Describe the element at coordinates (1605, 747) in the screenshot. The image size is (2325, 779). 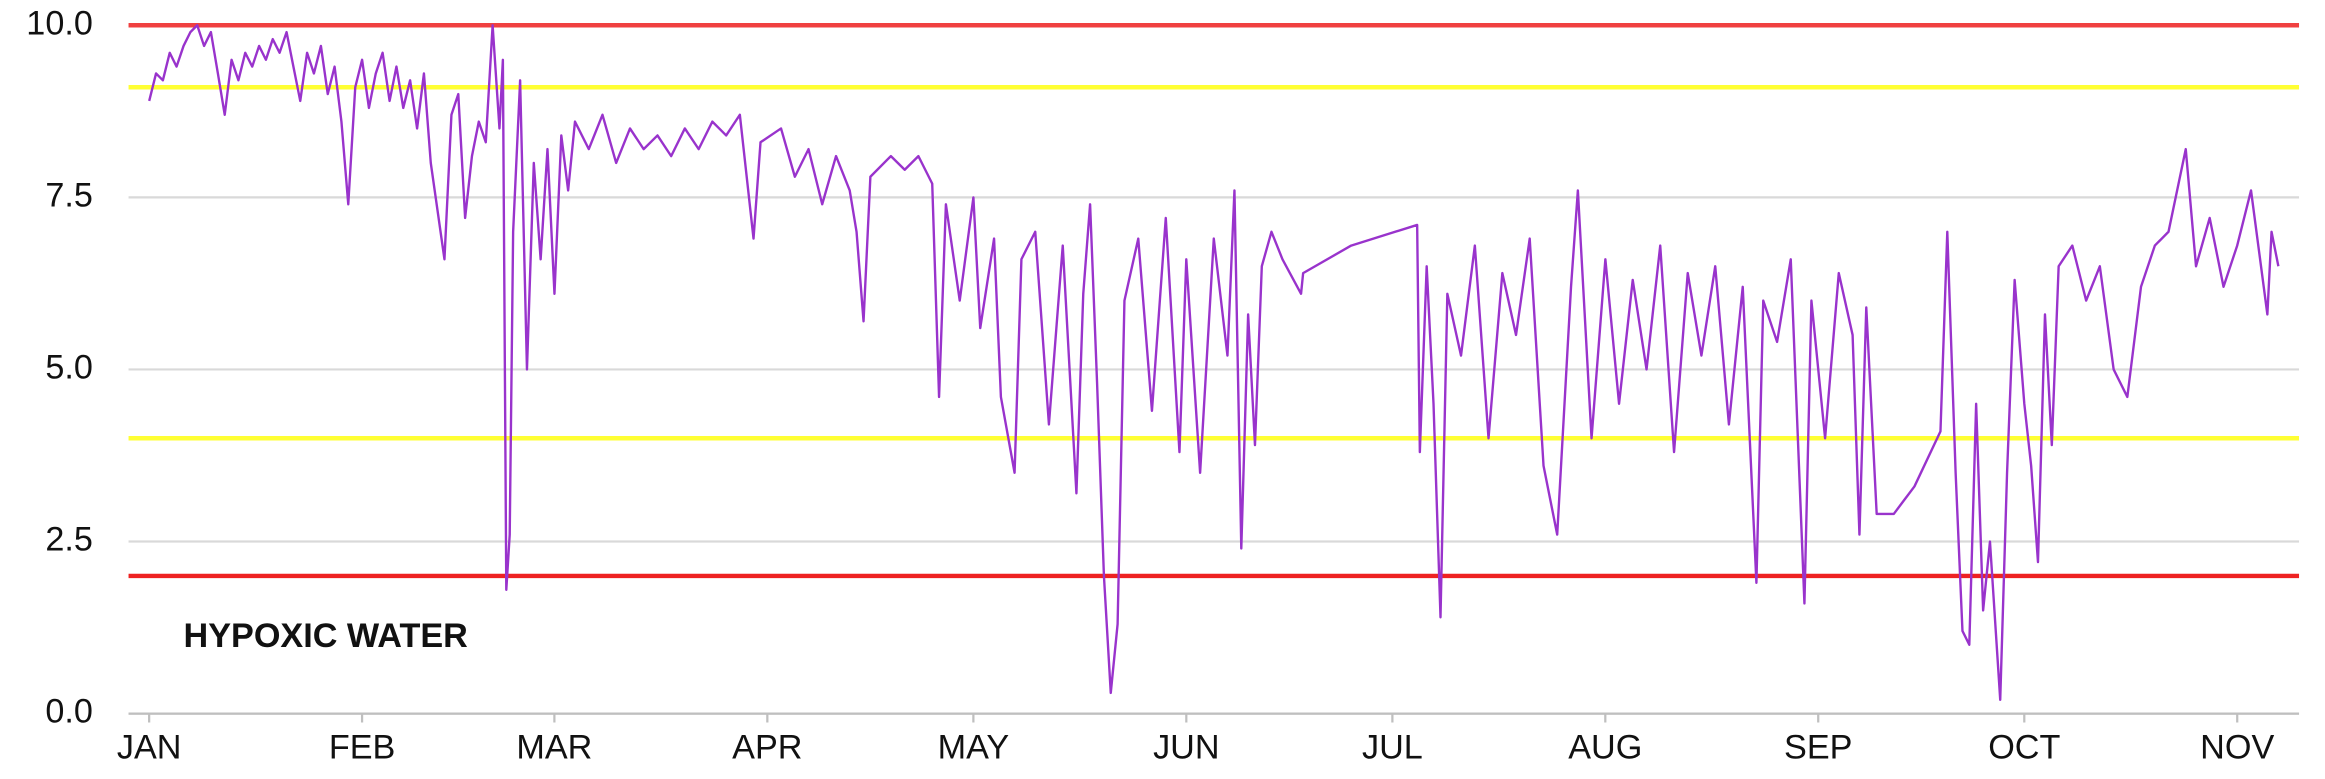
I see `x-tick-label: AUG` at that location.